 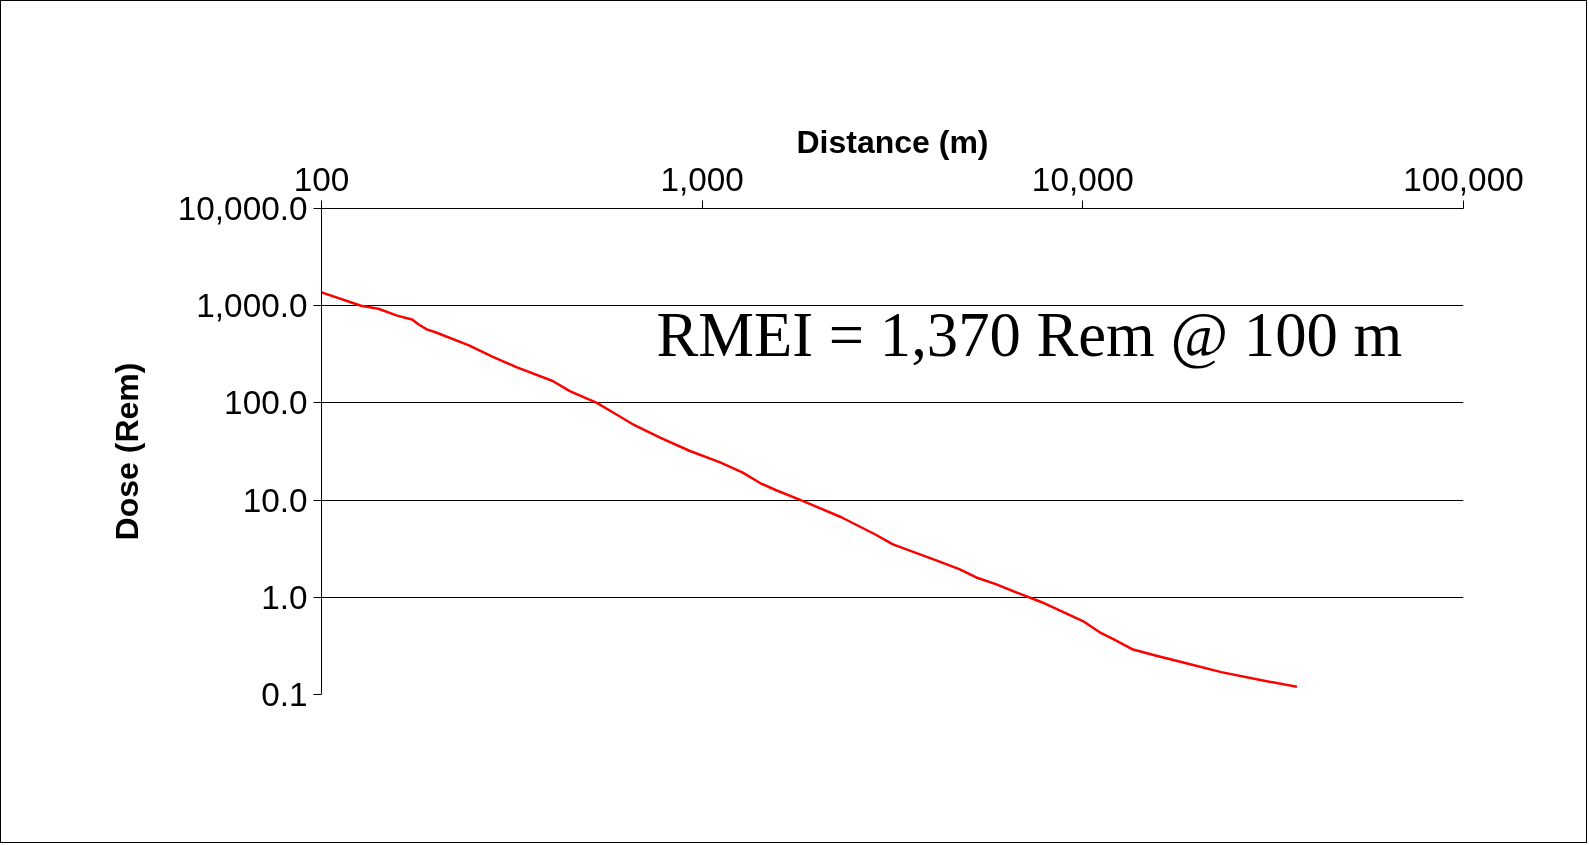 I want to click on y-tick-label: 100.0, so click(x=266, y=403).